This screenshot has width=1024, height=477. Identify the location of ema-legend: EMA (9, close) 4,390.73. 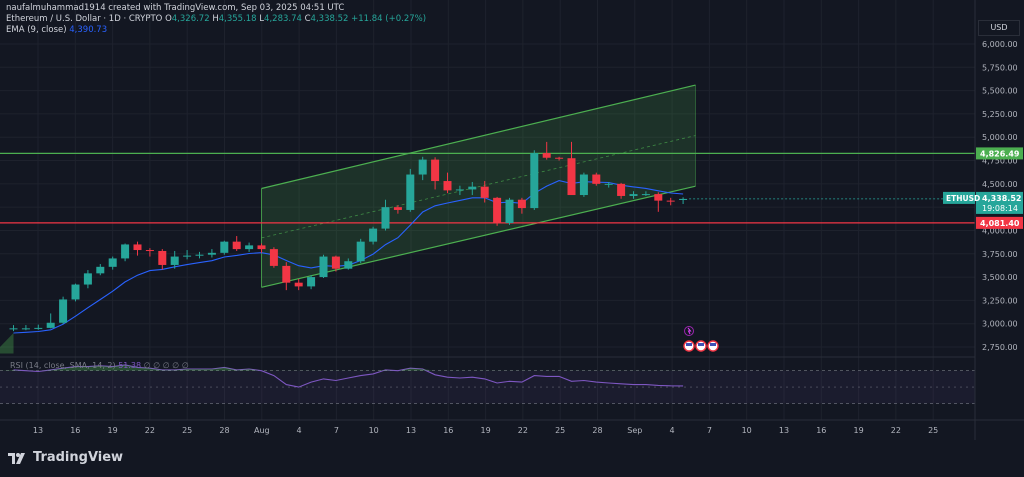
(216, 30).